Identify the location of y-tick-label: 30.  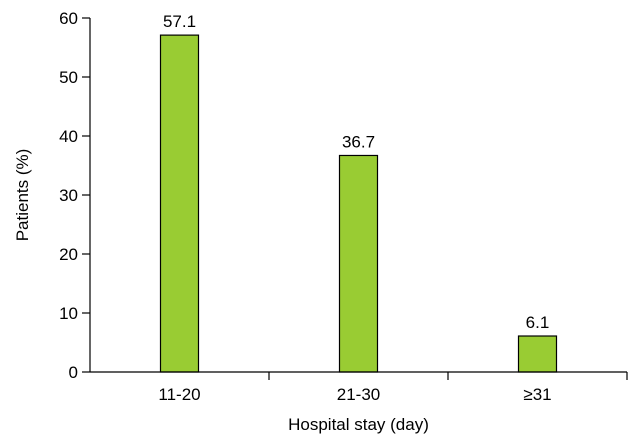
(68, 195).